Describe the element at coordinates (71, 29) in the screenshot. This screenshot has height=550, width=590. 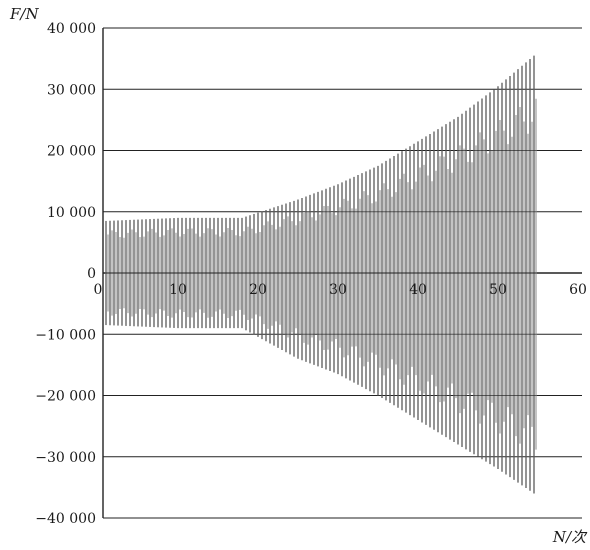
I see `y-tick-label: 40 000` at that location.